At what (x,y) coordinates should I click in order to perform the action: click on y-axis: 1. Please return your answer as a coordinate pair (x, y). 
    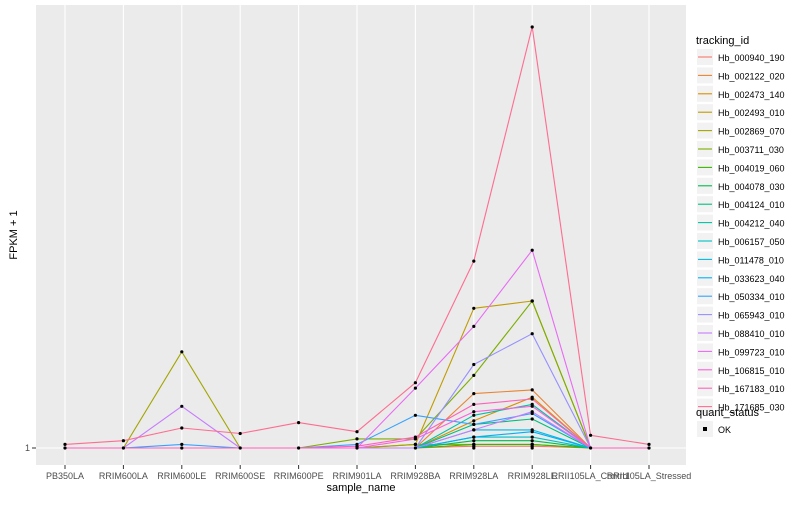
    Looking at the image, I should click on (30, 448).